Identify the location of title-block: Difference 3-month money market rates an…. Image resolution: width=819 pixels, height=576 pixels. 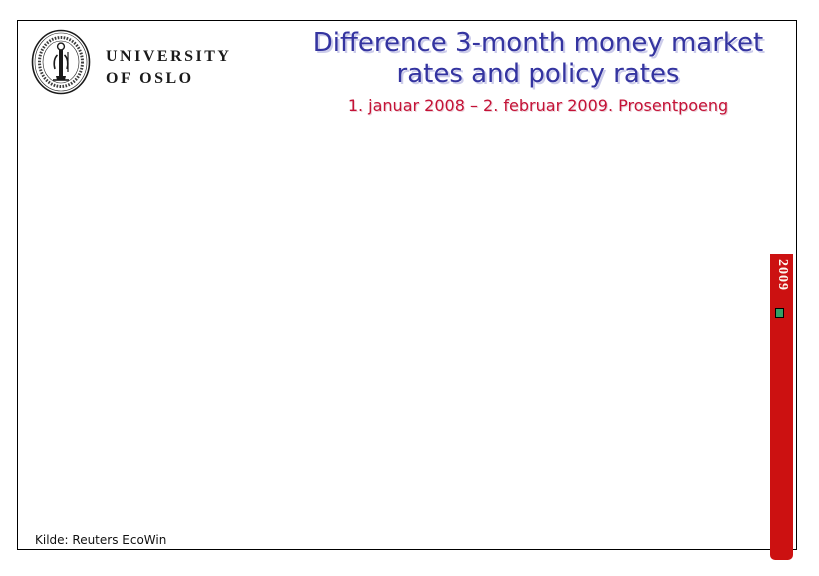
(538, 71).